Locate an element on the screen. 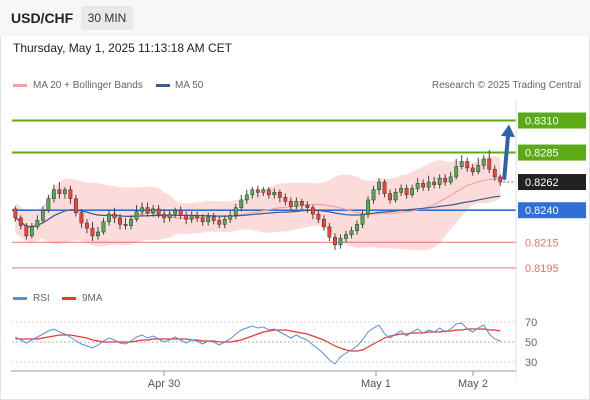 Image resolution: width=590 pixels, height=400 pixels. header-bar: USD/CHF 30 MIN is located at coordinates (295, 18).